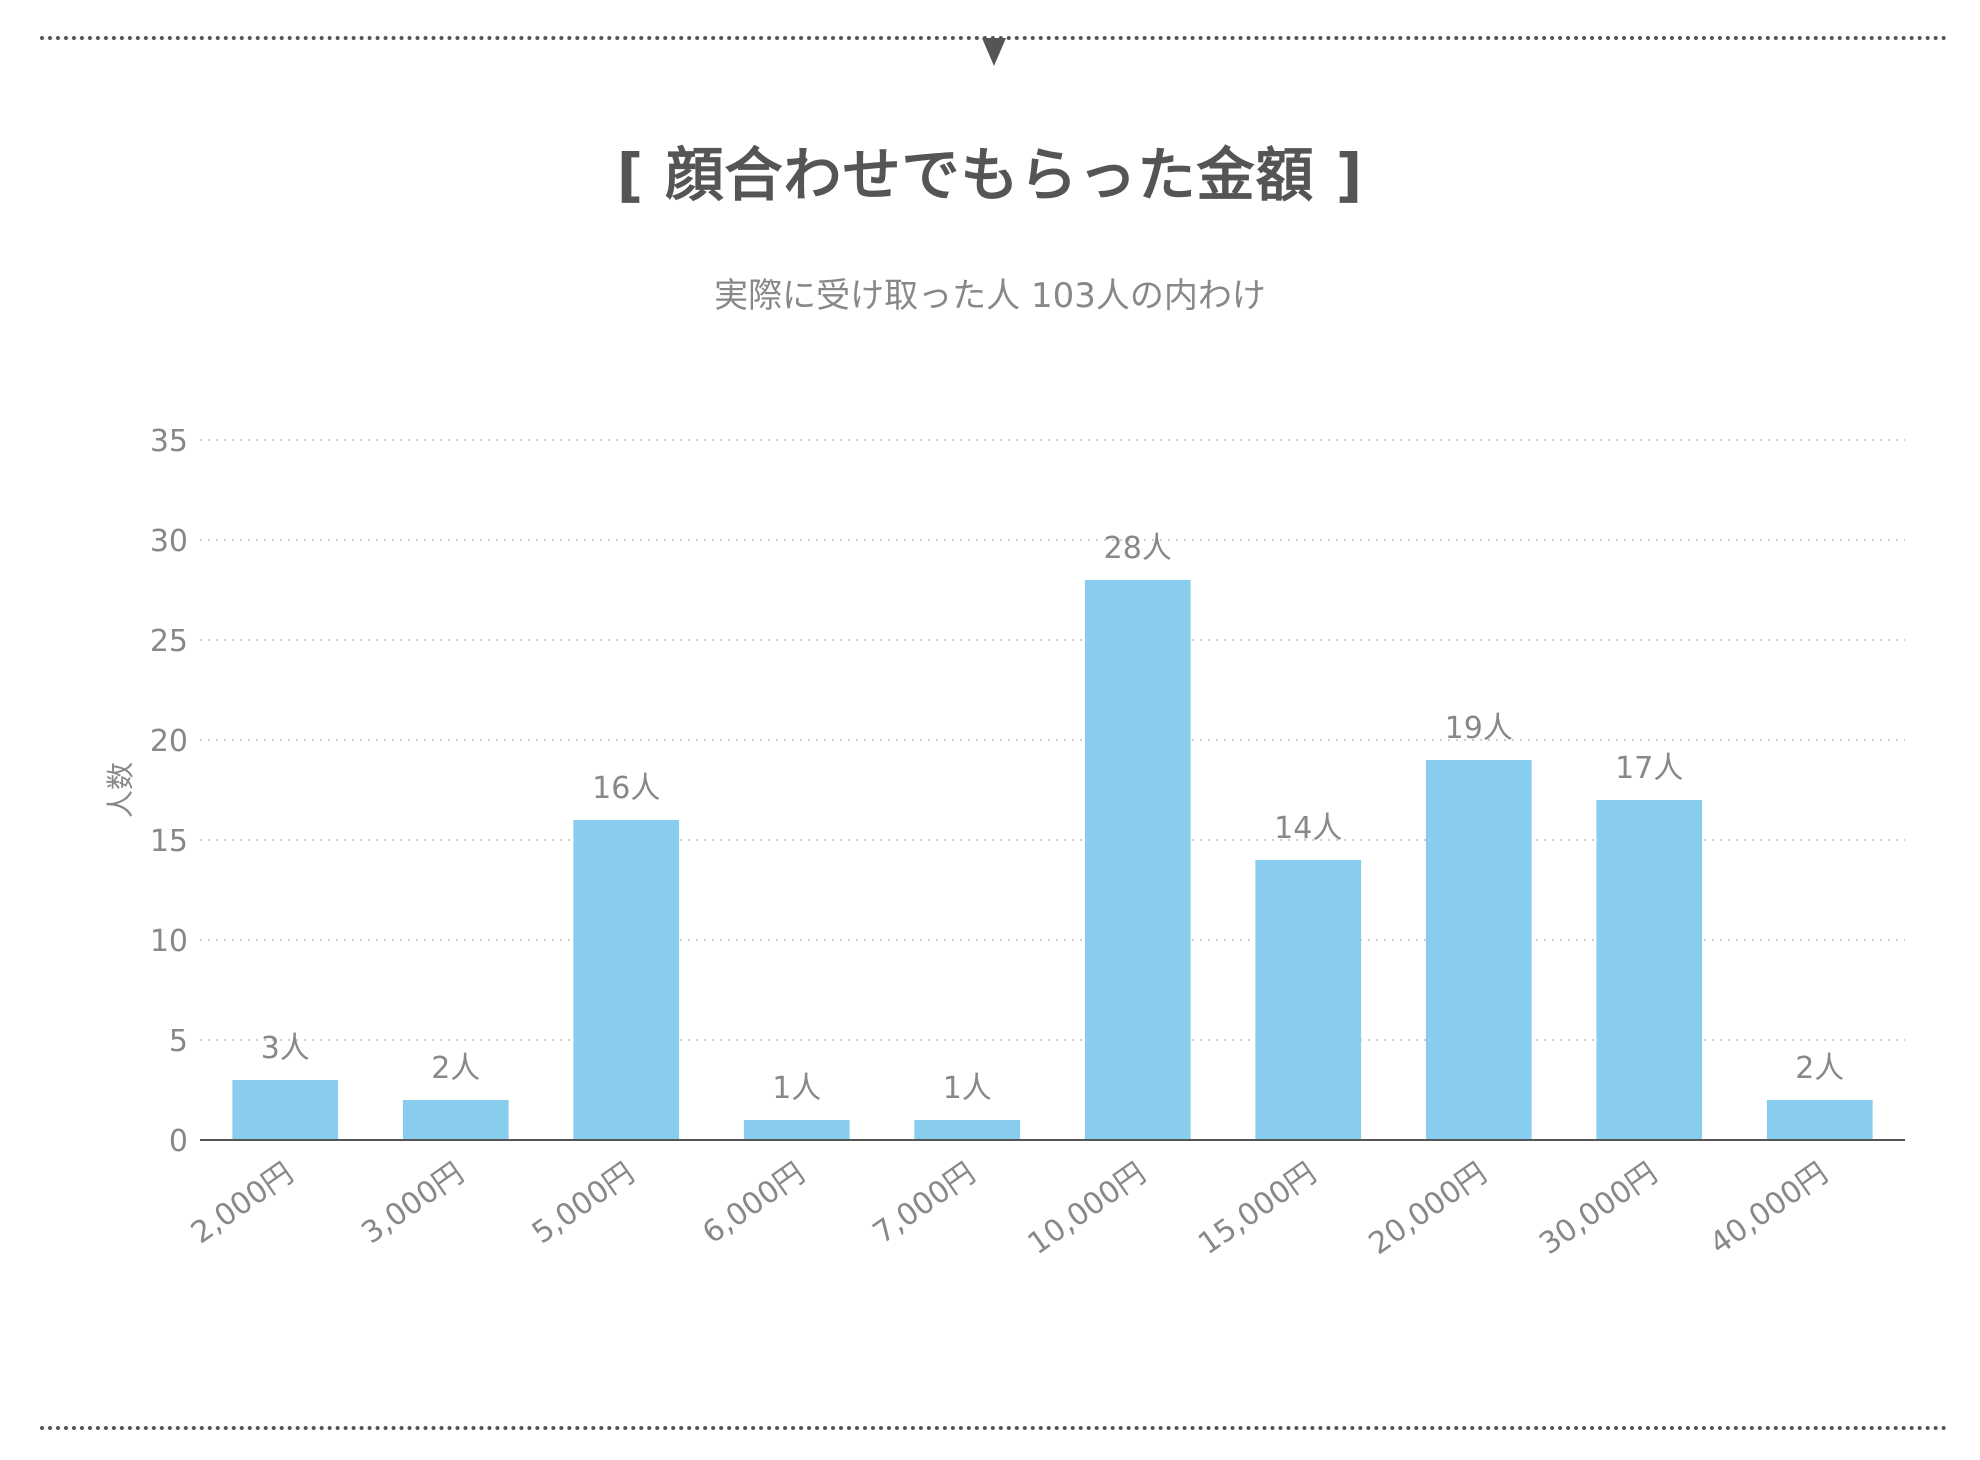  What do you see at coordinates (169, 941) in the screenshot?
I see `y-tick-label: 10` at bounding box center [169, 941].